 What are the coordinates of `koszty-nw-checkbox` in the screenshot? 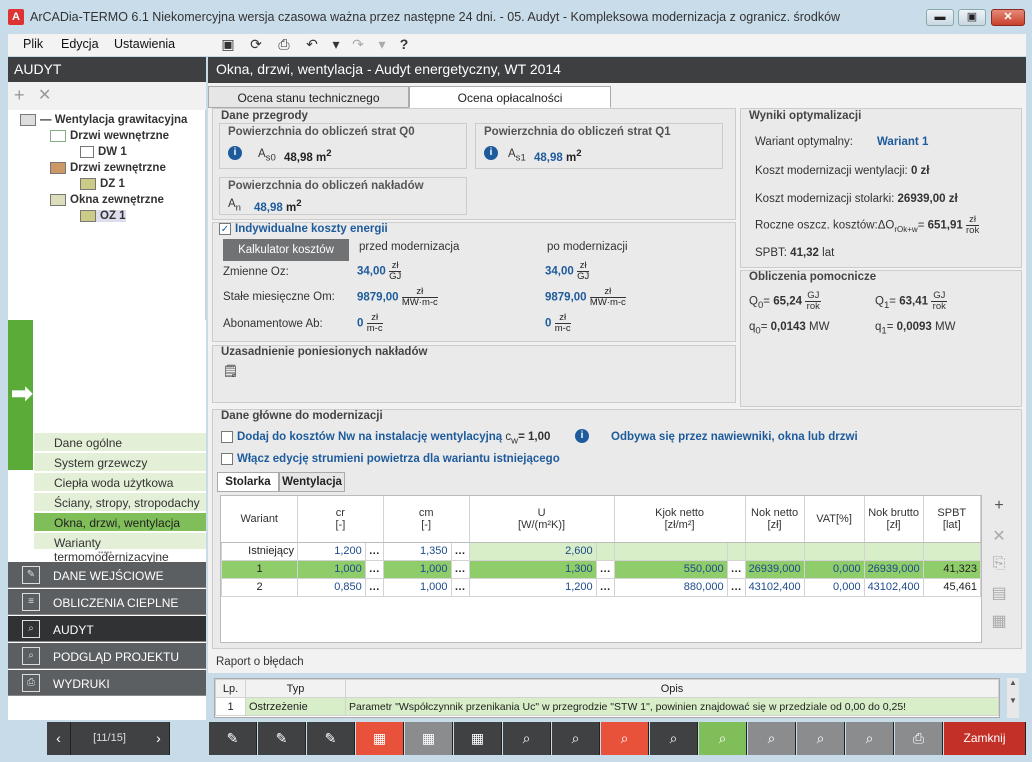 It's located at (227, 437).